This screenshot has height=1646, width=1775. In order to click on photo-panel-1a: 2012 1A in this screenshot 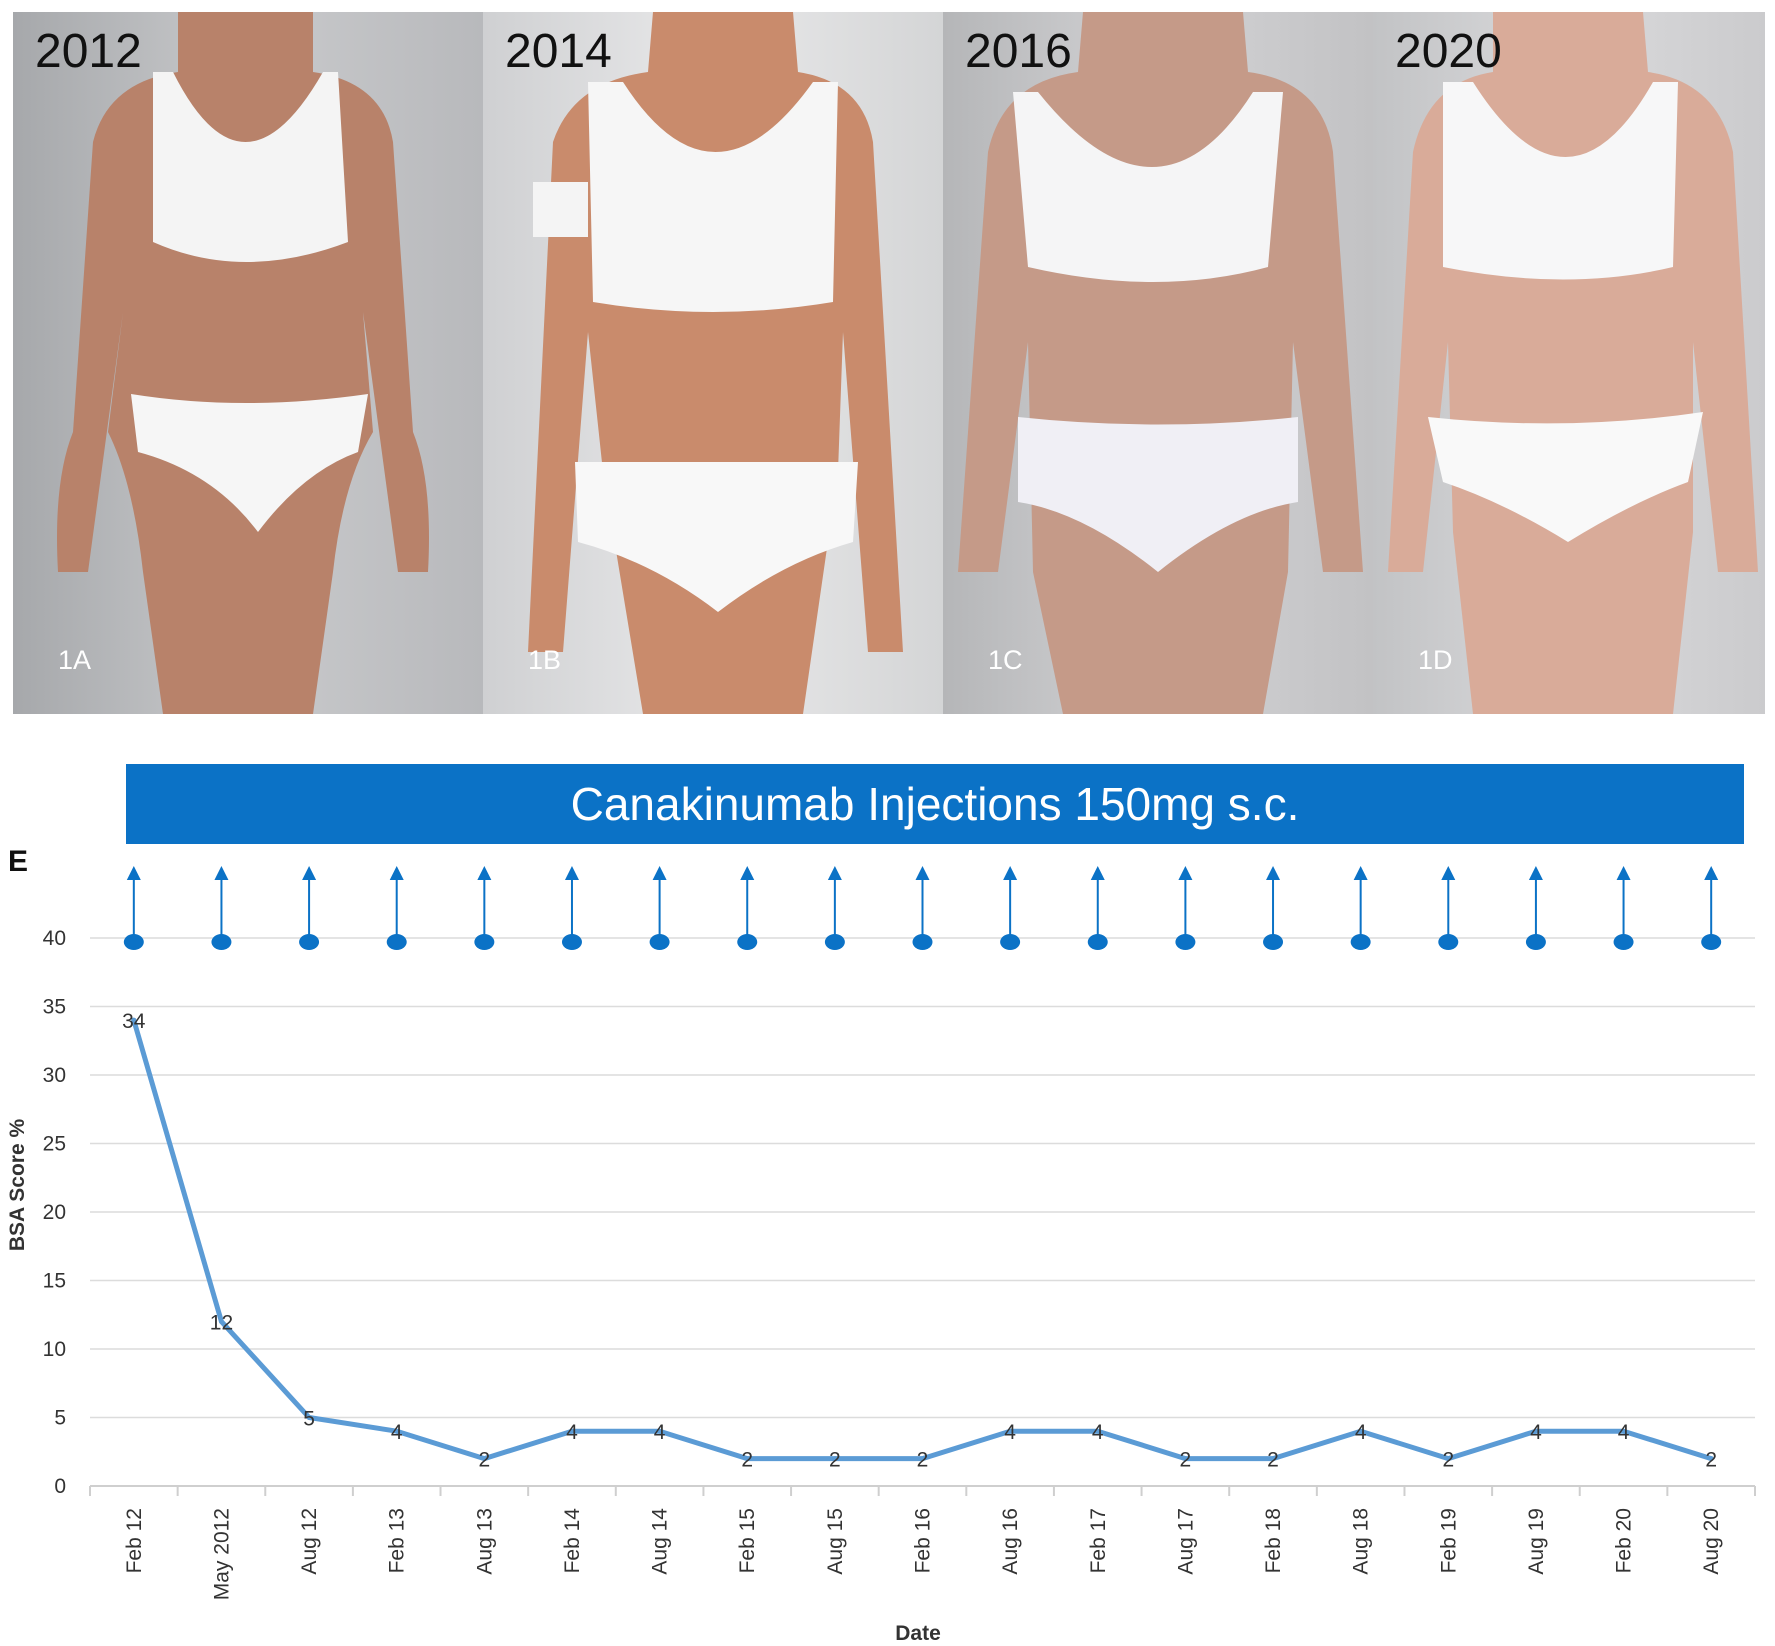, I will do `click(248, 363)`.